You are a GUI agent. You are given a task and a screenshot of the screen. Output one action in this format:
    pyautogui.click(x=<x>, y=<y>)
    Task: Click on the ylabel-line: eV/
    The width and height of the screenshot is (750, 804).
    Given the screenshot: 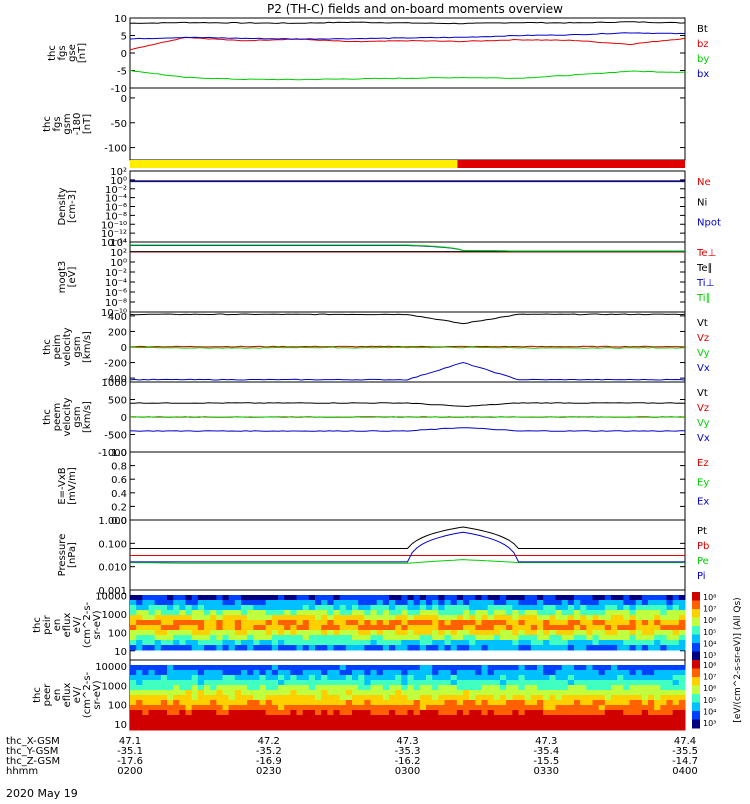 What is the action you would take?
    pyautogui.click(x=77, y=694)
    